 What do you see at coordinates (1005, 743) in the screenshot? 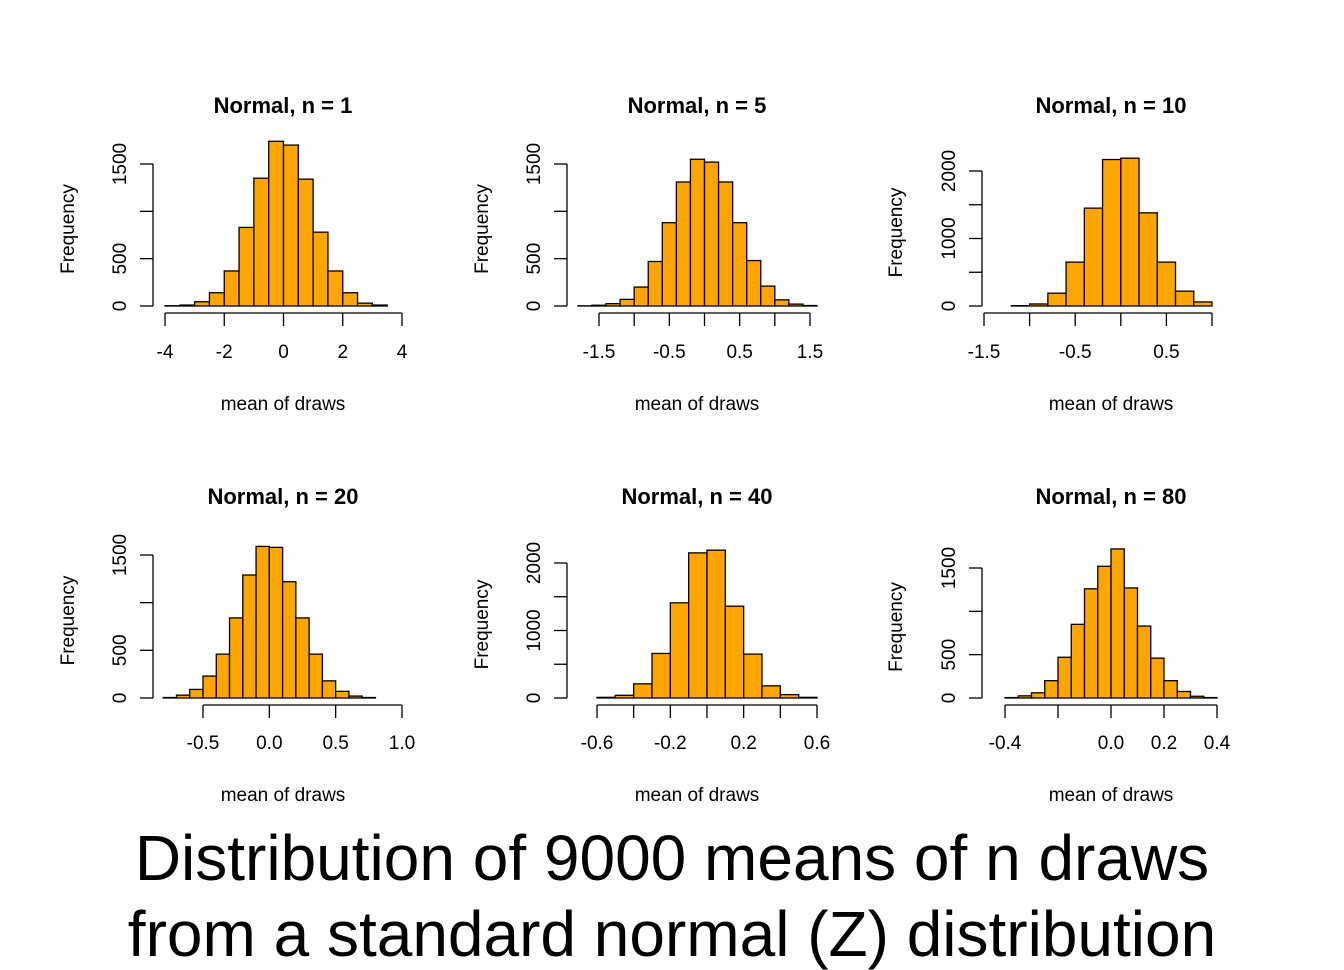
I see `x-tick-label: -0.4` at bounding box center [1005, 743].